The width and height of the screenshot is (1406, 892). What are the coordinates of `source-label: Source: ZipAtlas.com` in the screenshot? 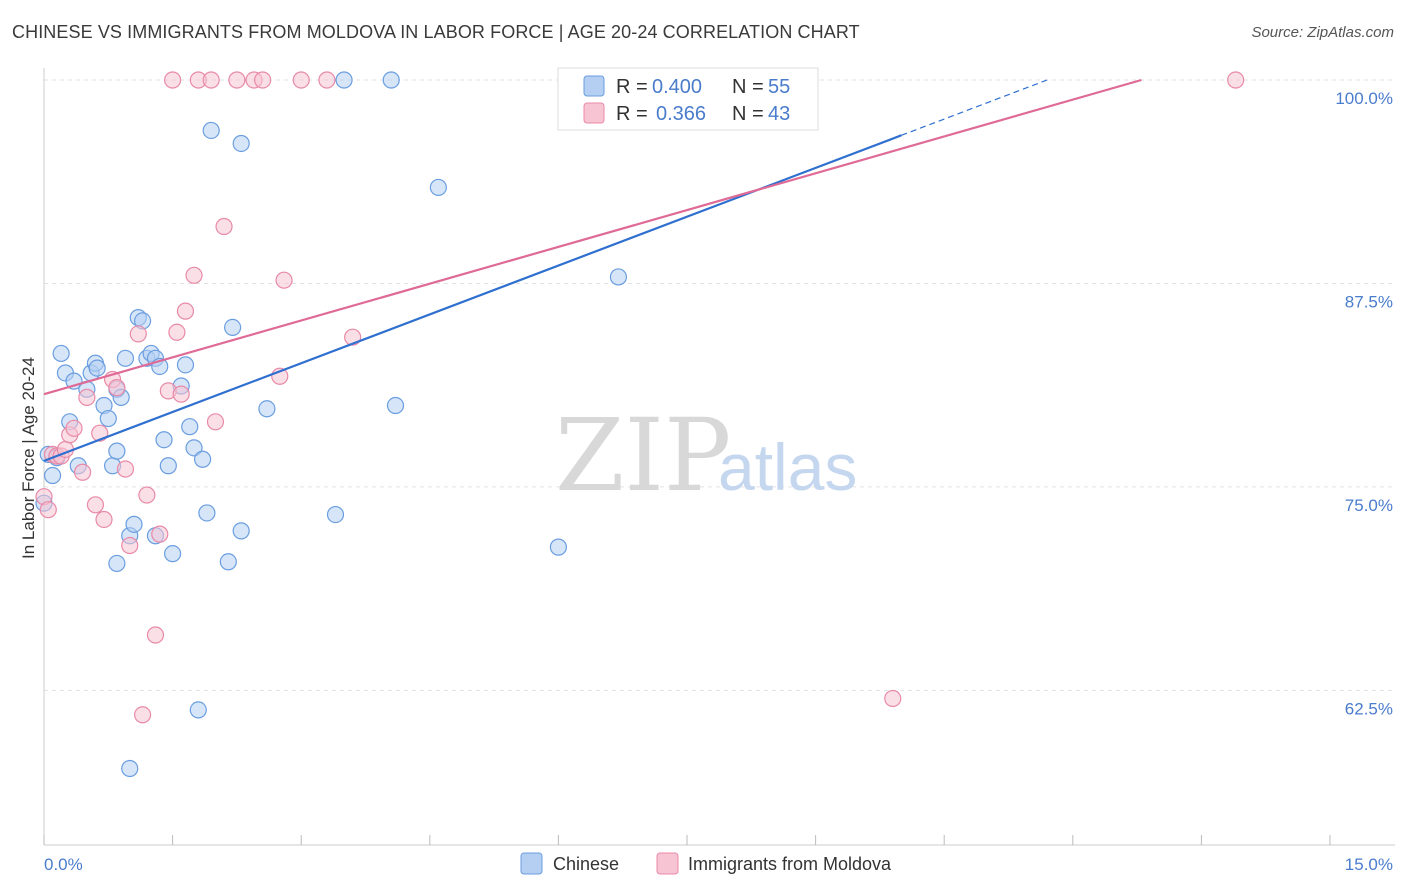 It's located at (1322, 32).